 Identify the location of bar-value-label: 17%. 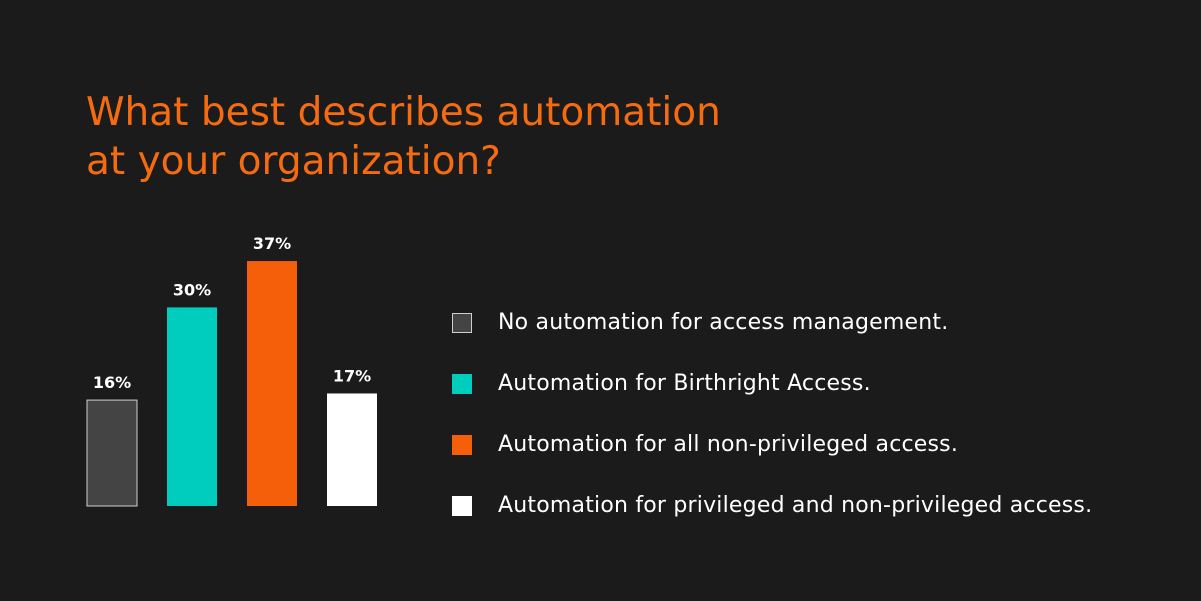
(352, 375).